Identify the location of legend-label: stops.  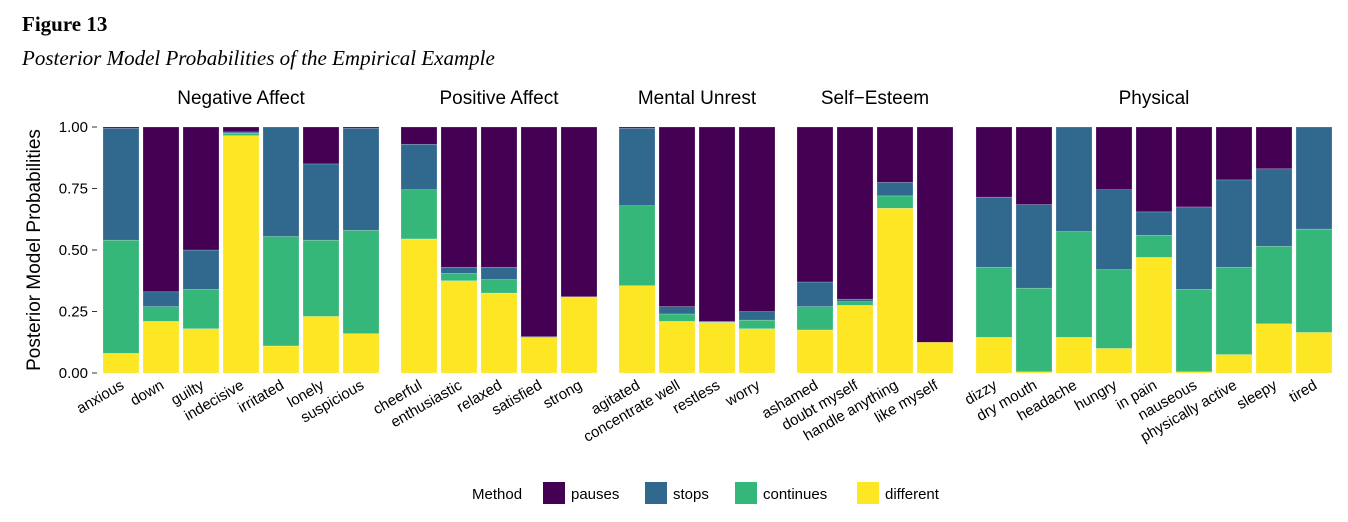
(691, 494).